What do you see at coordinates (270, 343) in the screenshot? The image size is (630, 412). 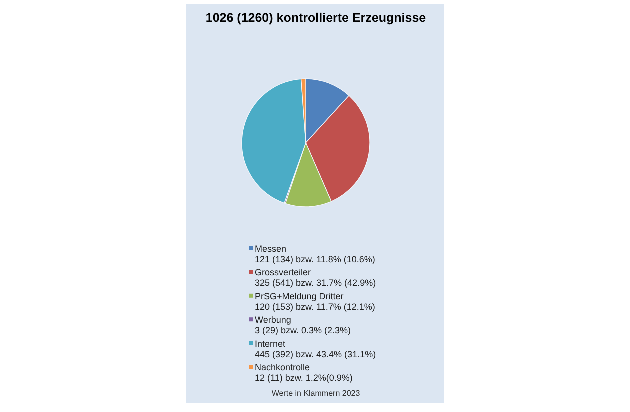 I see `legend-label: Internet` at bounding box center [270, 343].